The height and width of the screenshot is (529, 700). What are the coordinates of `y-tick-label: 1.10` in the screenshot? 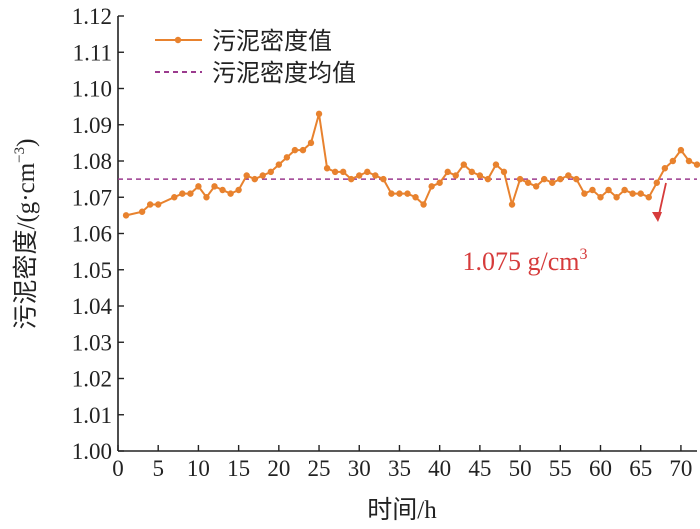 It's located at (92, 89).